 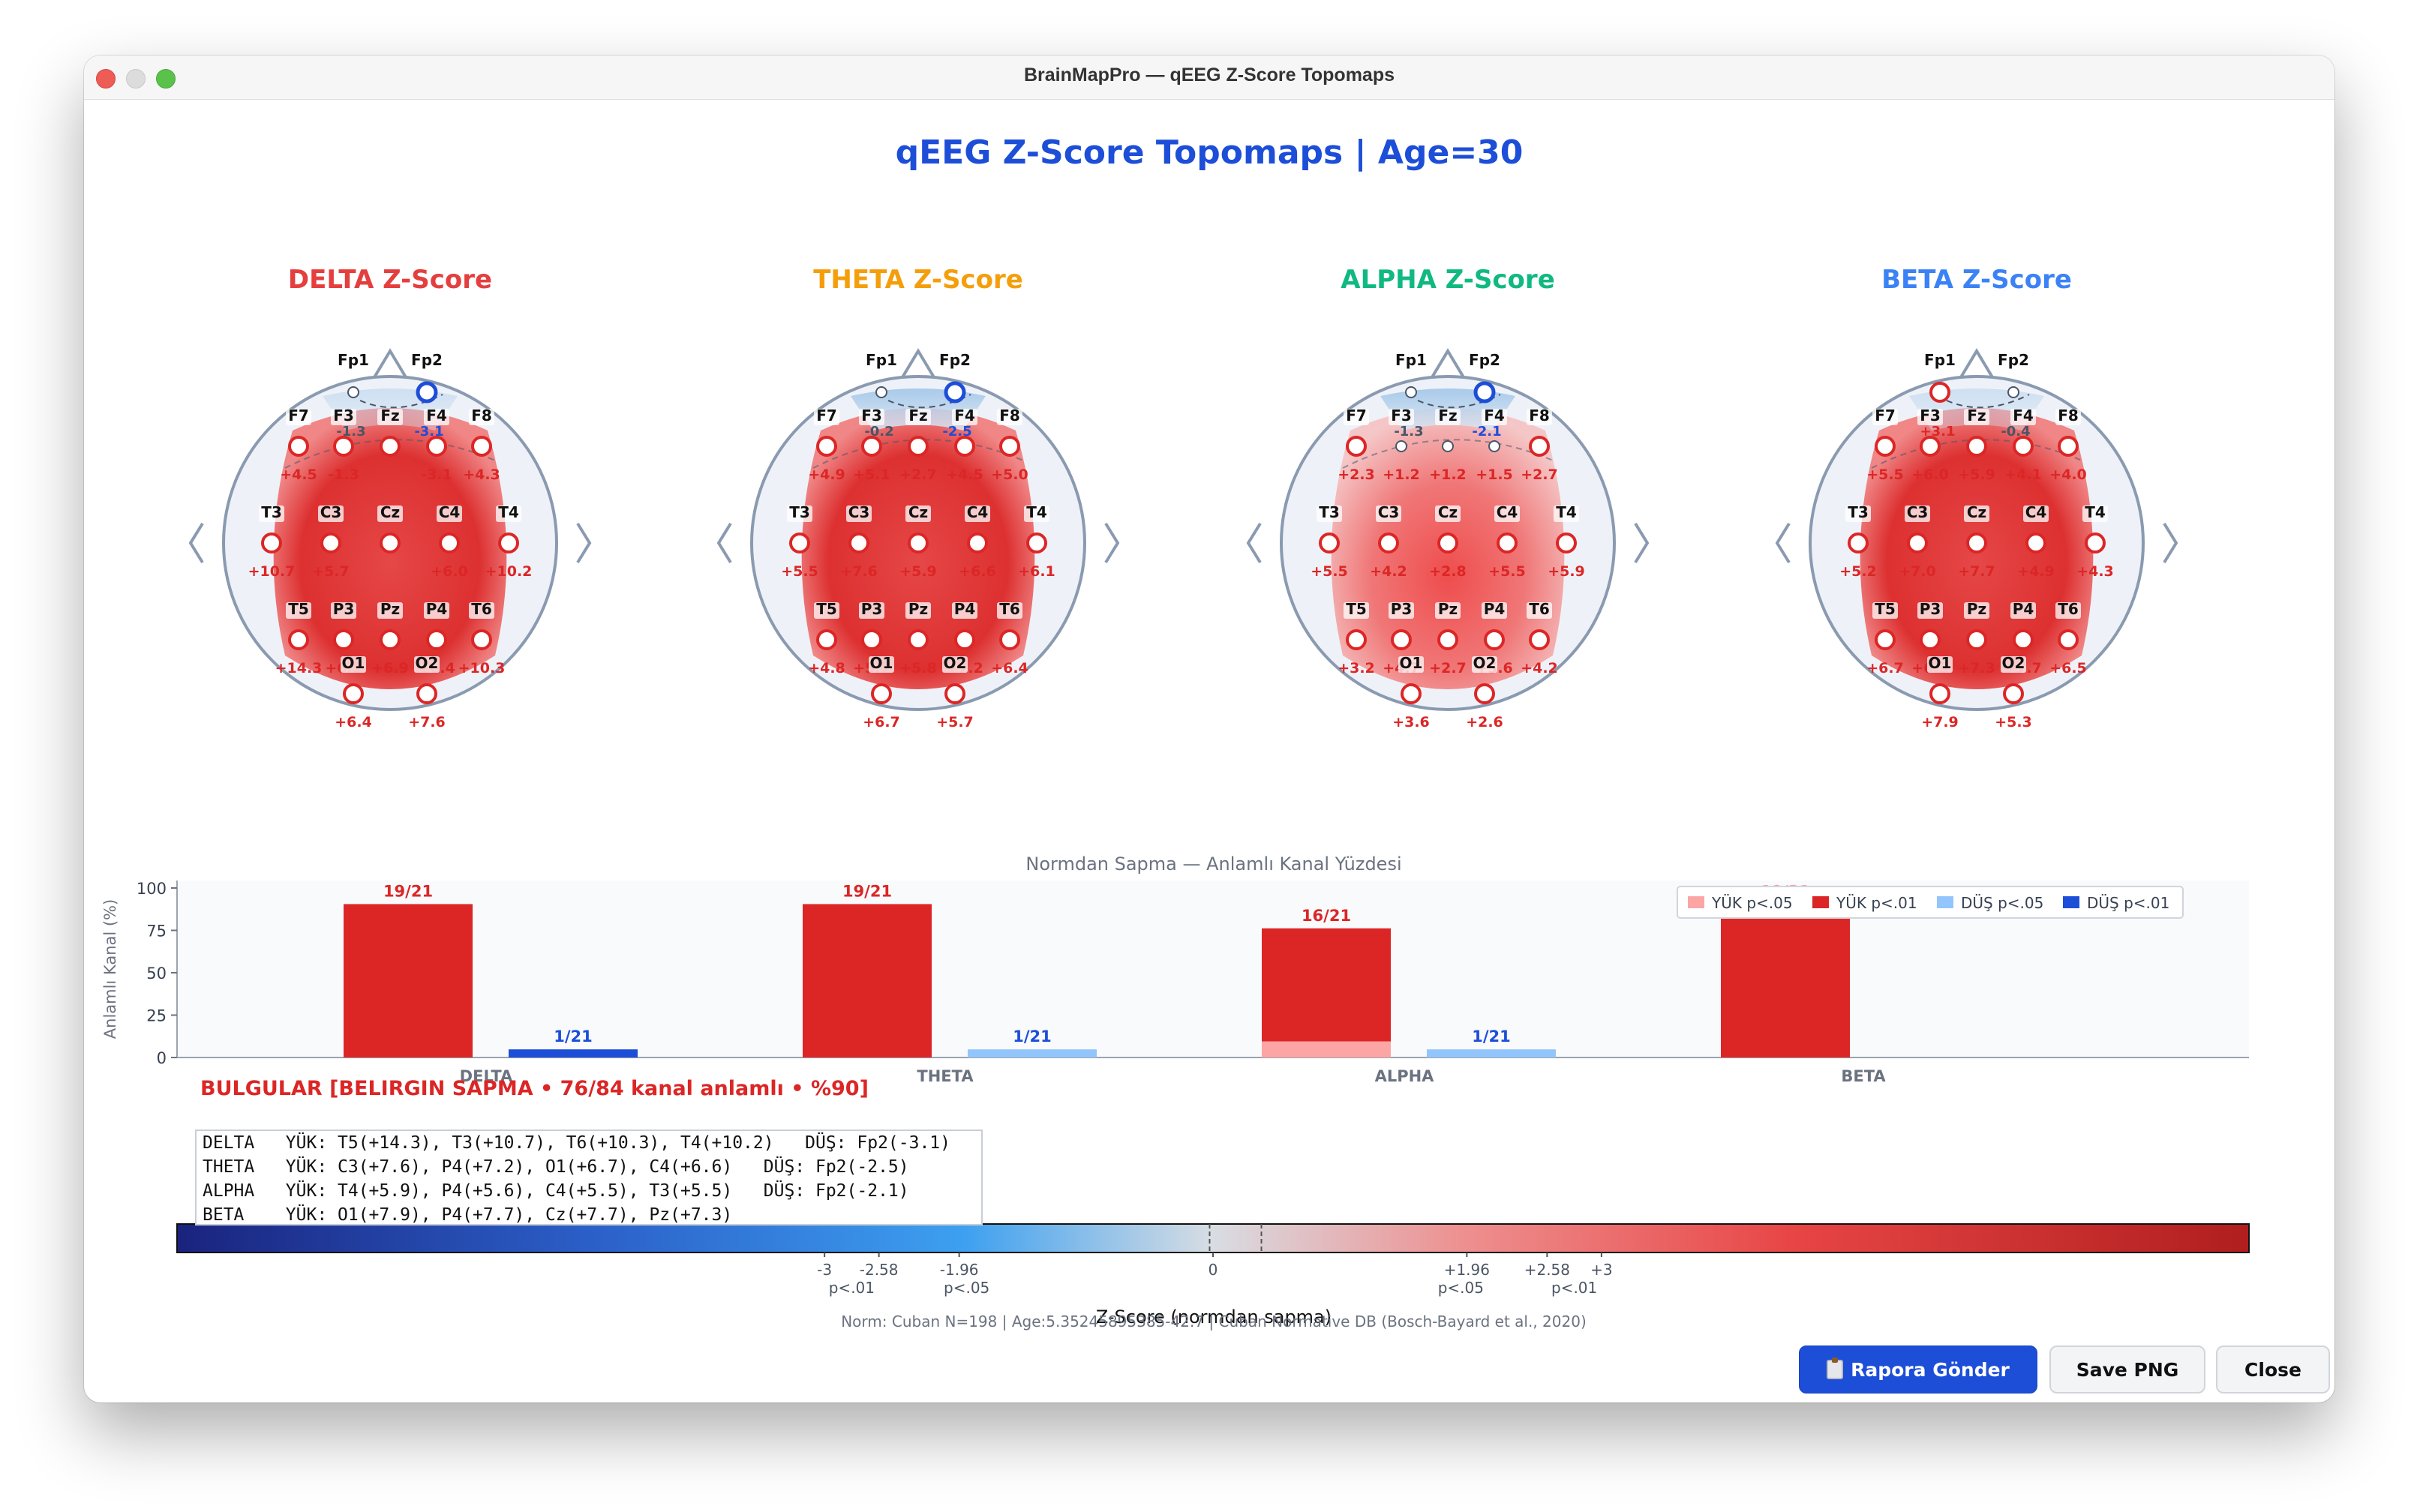 What do you see at coordinates (1976, 474) in the screenshot?
I see `electrode-zscore: +5.9` at bounding box center [1976, 474].